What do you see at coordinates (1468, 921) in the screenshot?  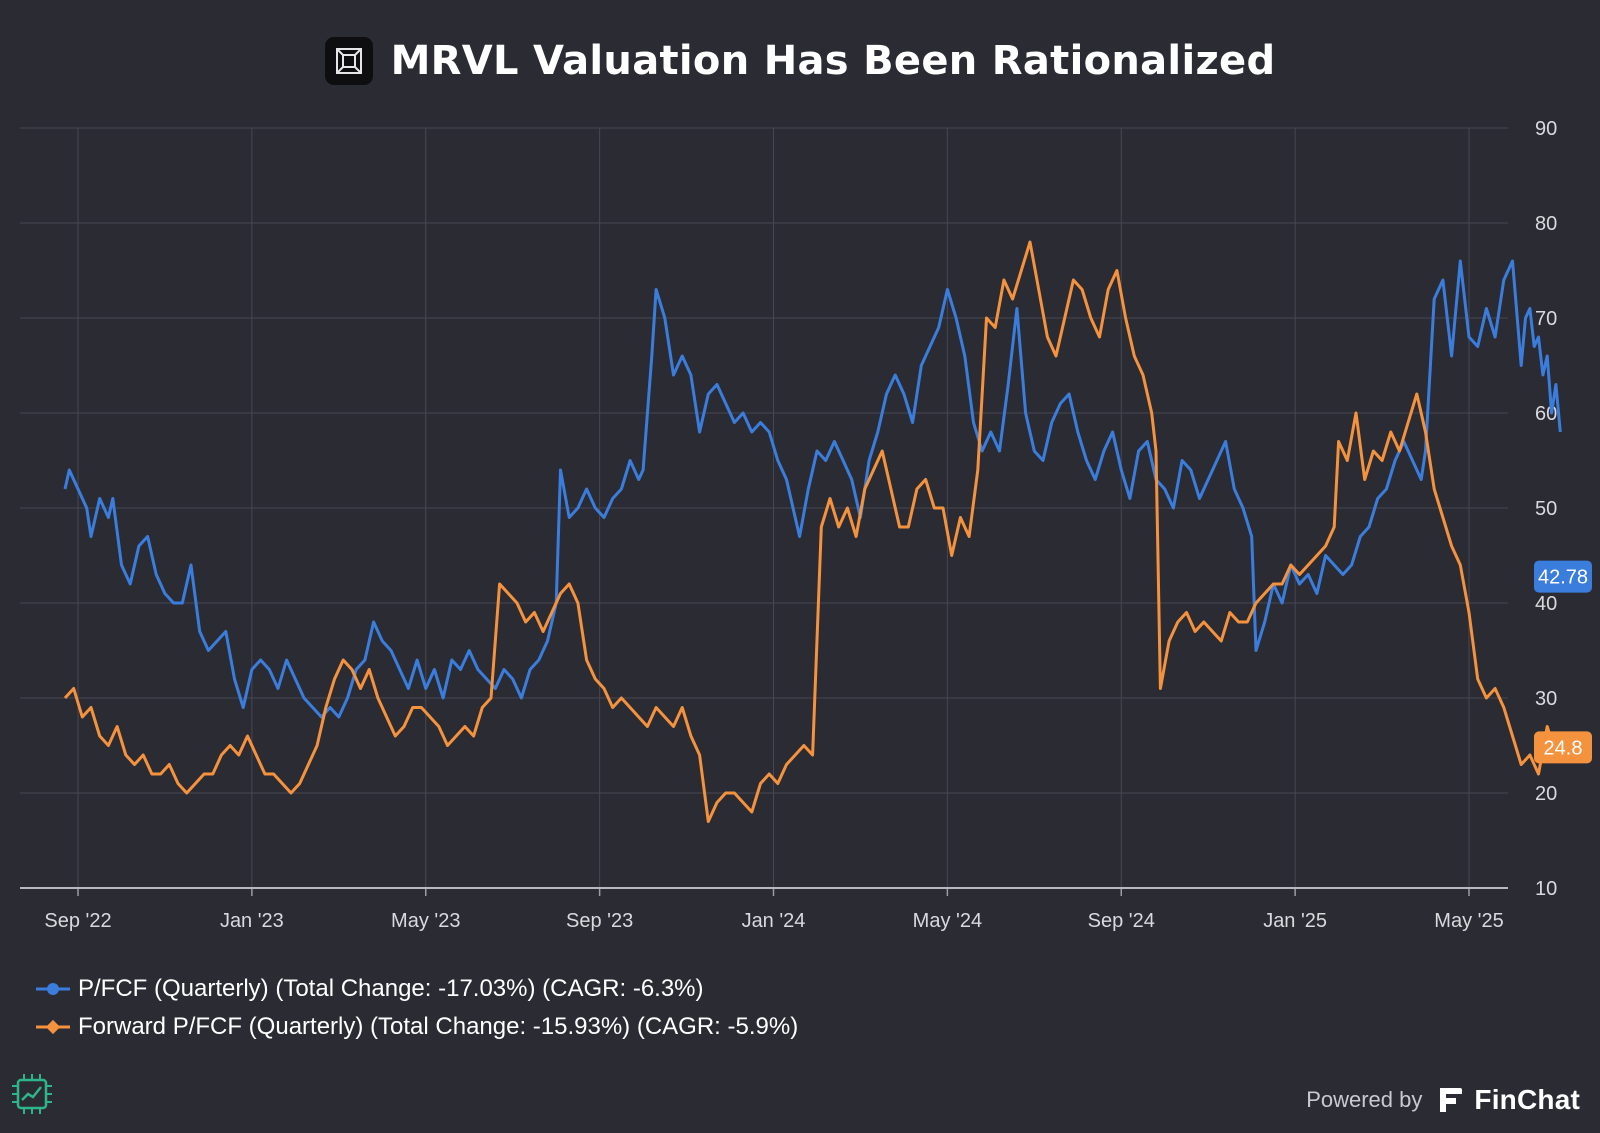 I see `x-tick-label: May '25` at bounding box center [1468, 921].